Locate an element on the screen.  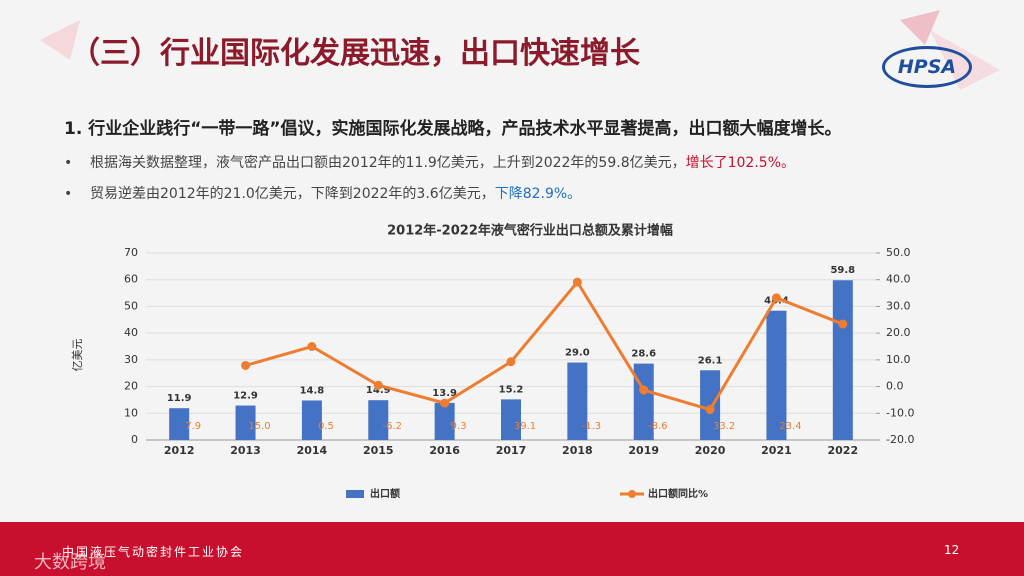
y2-tick-label: 50.0 is located at coordinates (898, 252).